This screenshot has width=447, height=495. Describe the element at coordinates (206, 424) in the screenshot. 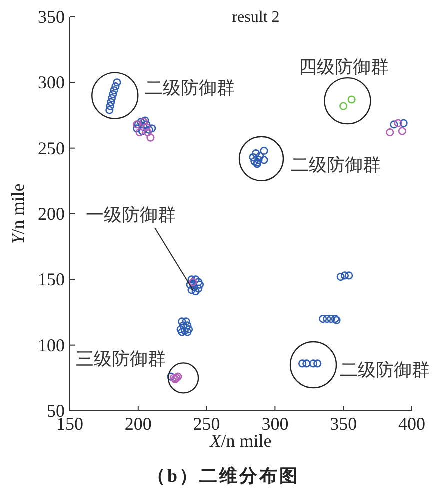

I see `x-tick-label: 250` at that location.